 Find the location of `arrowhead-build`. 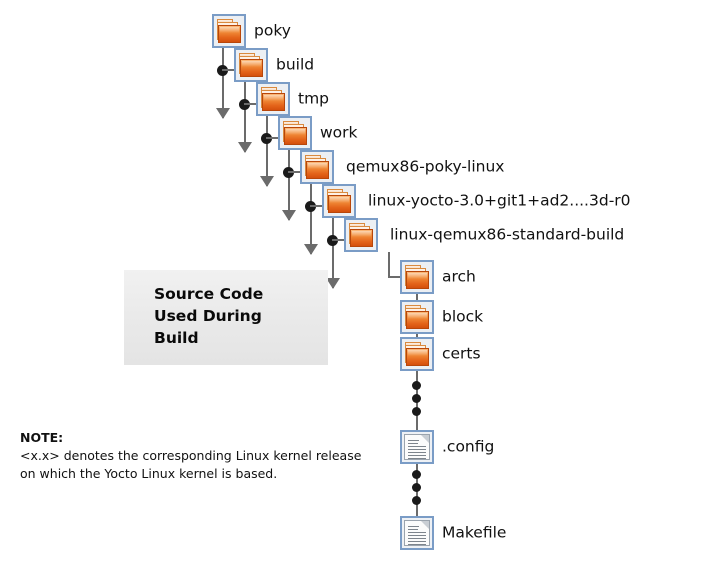

arrowhead-build is located at coordinates (245, 147).